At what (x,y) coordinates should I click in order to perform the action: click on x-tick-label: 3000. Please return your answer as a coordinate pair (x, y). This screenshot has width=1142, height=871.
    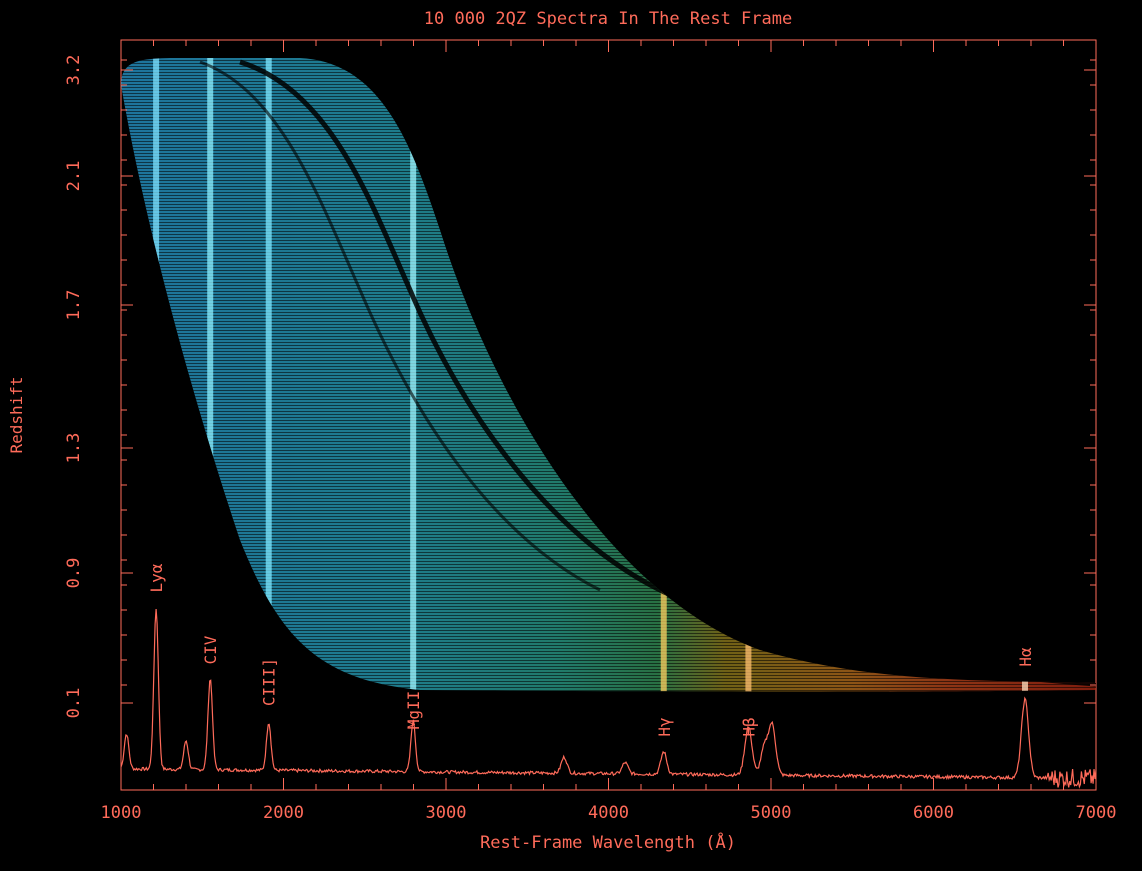
    Looking at the image, I should click on (446, 813).